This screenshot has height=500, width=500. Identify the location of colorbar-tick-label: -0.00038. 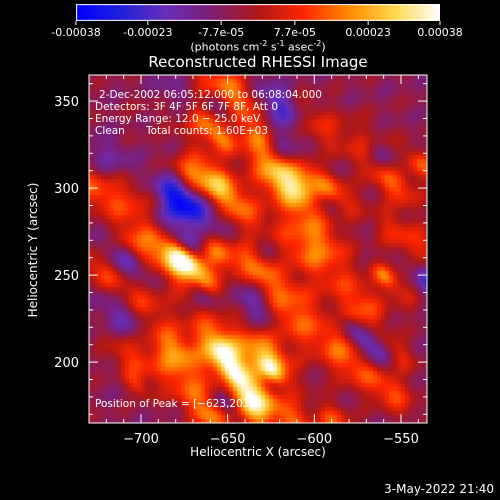
(76, 32).